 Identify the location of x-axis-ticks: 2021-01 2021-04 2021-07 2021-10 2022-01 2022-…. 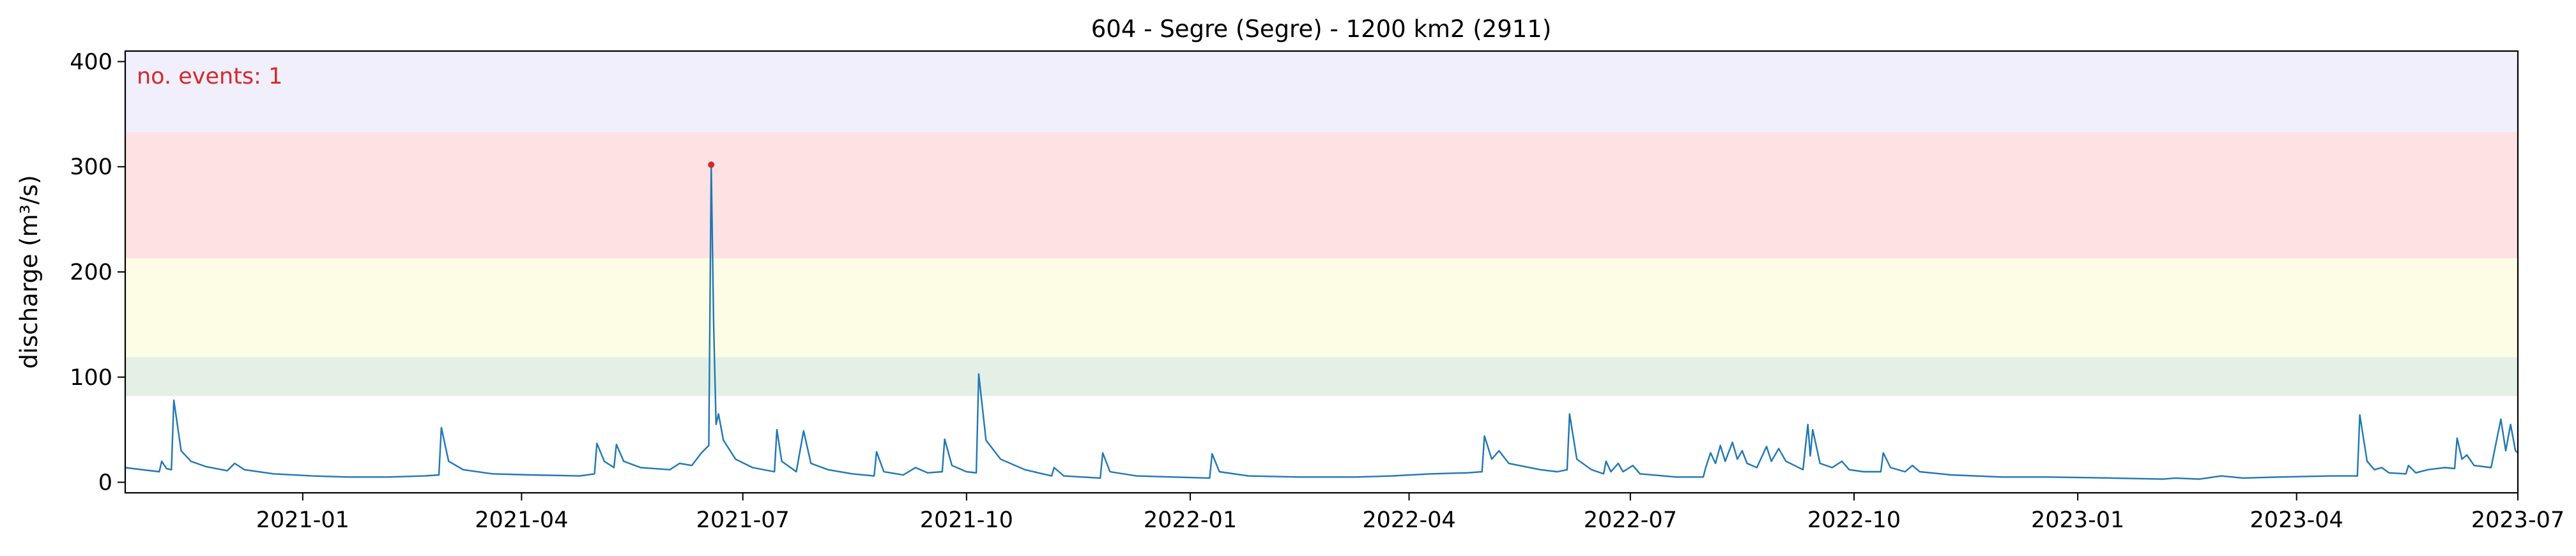
(1410, 513).